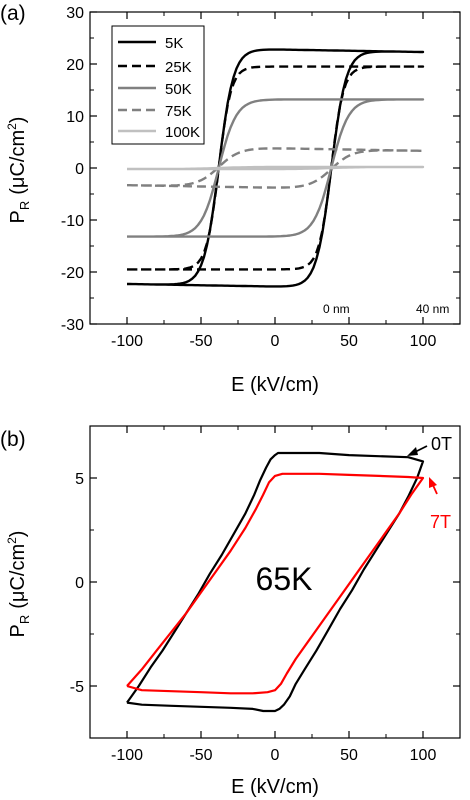 The width and height of the screenshot is (470, 800). What do you see at coordinates (77, 687) in the screenshot?
I see `y-tick-label-b: -5` at bounding box center [77, 687].